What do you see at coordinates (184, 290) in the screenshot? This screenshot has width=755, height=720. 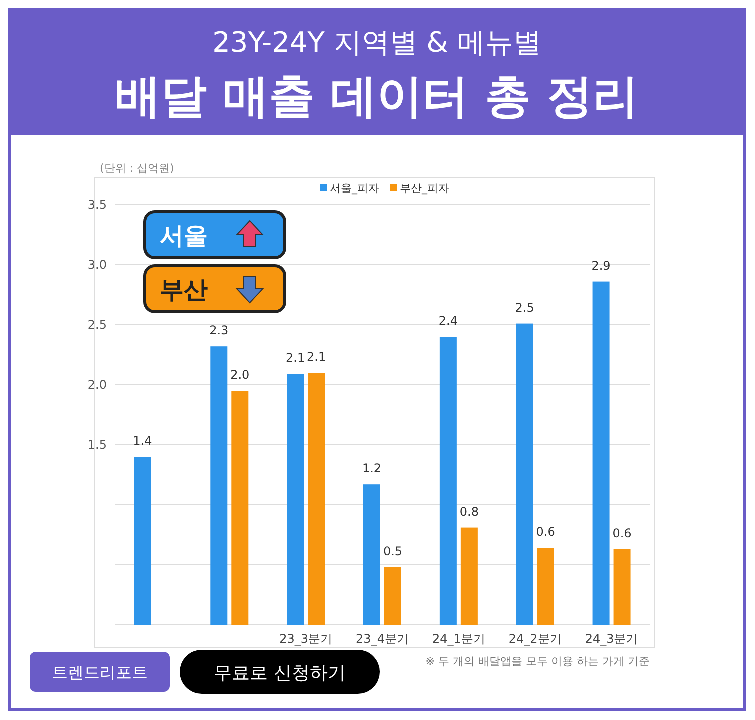 I see `annotation: 부산` at bounding box center [184, 290].